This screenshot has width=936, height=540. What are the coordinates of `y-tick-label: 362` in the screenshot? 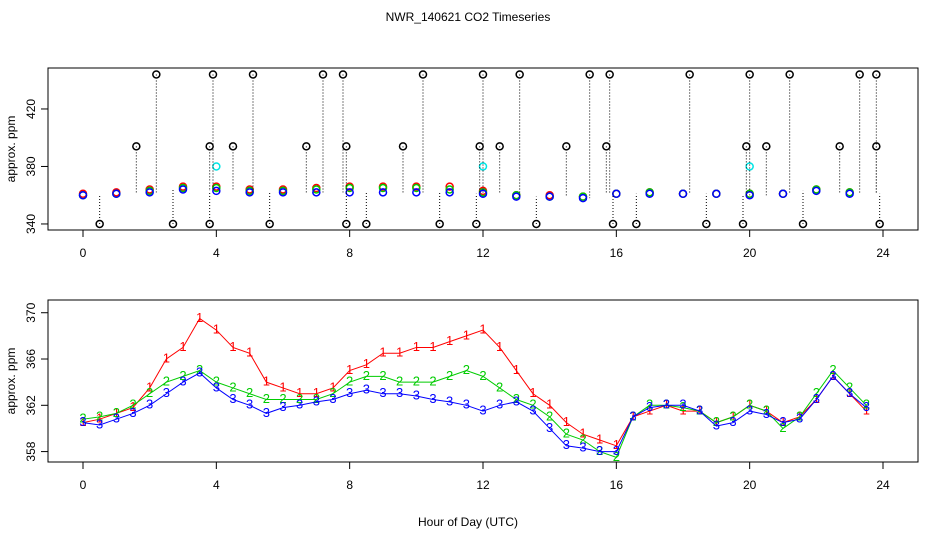 It's located at (31, 405).